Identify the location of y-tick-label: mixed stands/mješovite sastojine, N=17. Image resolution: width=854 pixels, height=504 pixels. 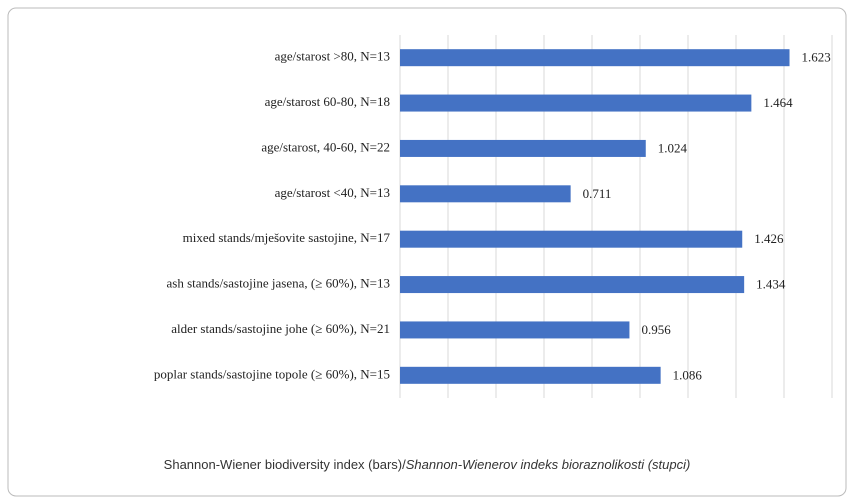
(287, 237).